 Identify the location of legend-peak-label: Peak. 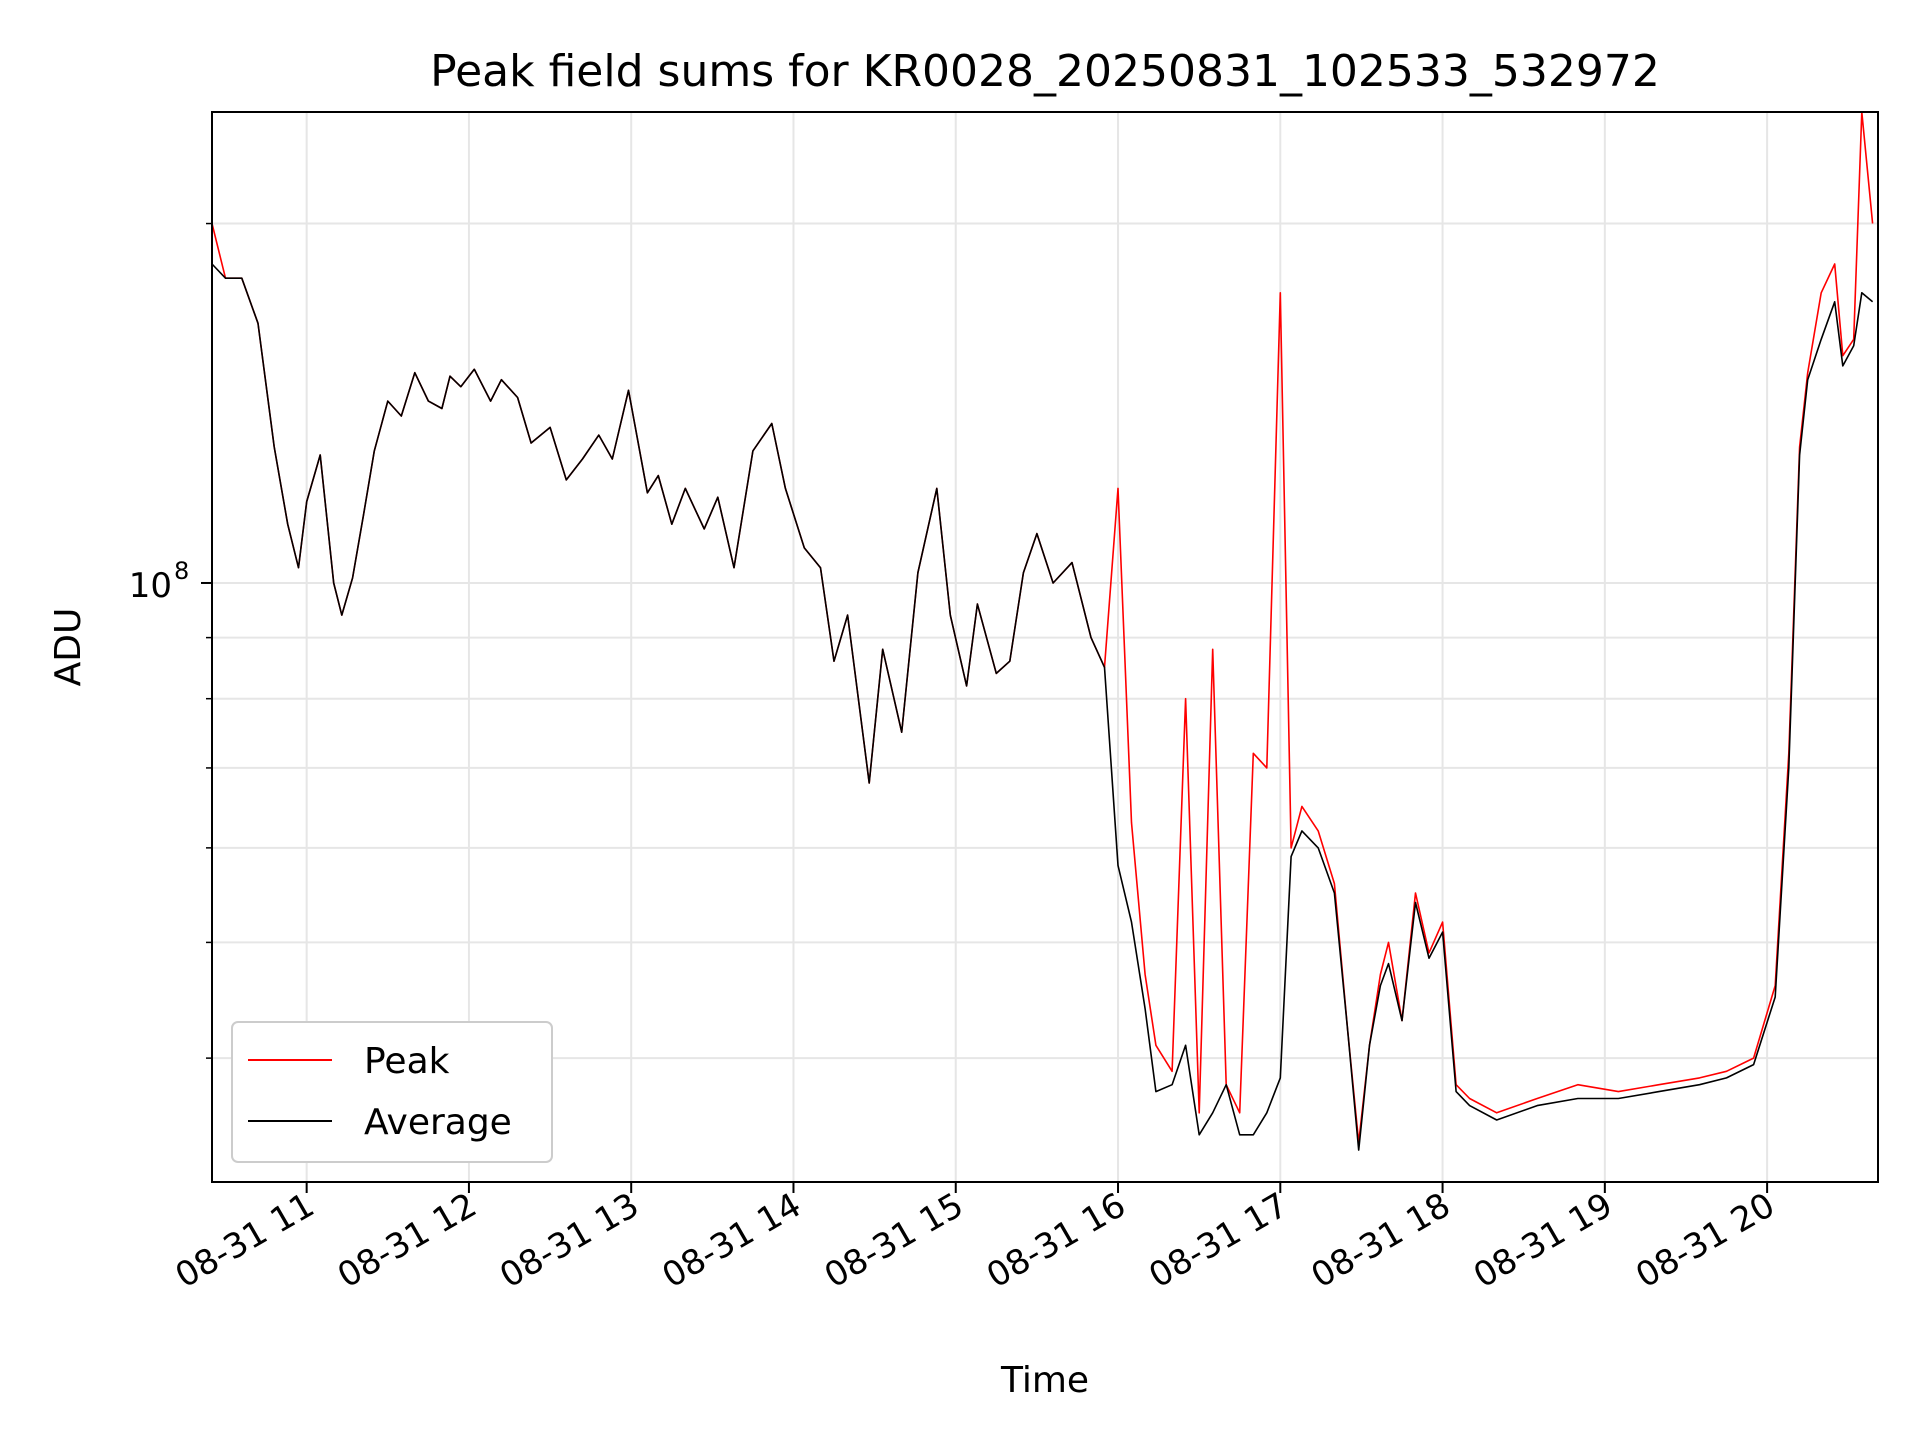
(407, 1061).